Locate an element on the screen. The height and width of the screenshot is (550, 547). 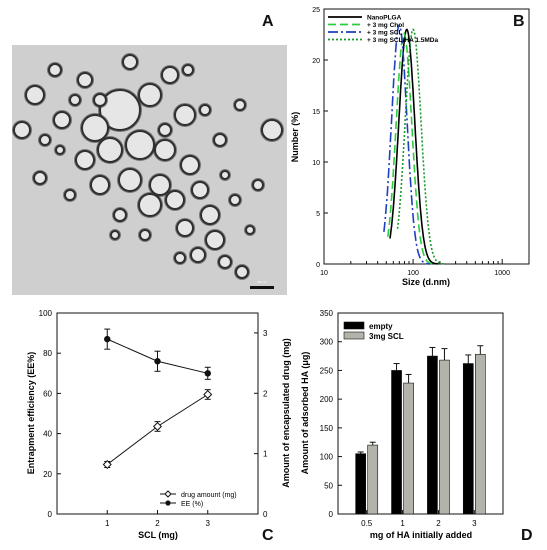
panel-label-c: C is located at coordinates (268, 535).